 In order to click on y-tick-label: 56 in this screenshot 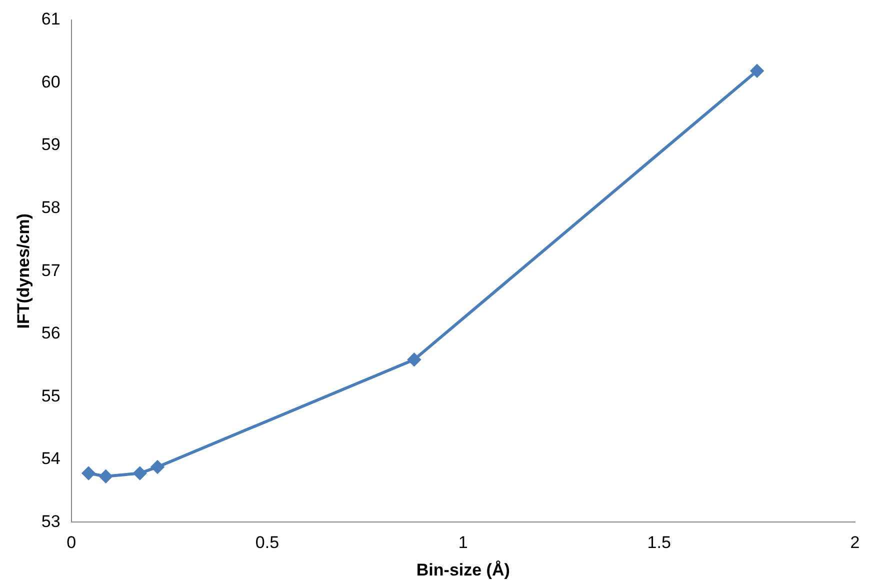, I will do `click(50, 333)`.